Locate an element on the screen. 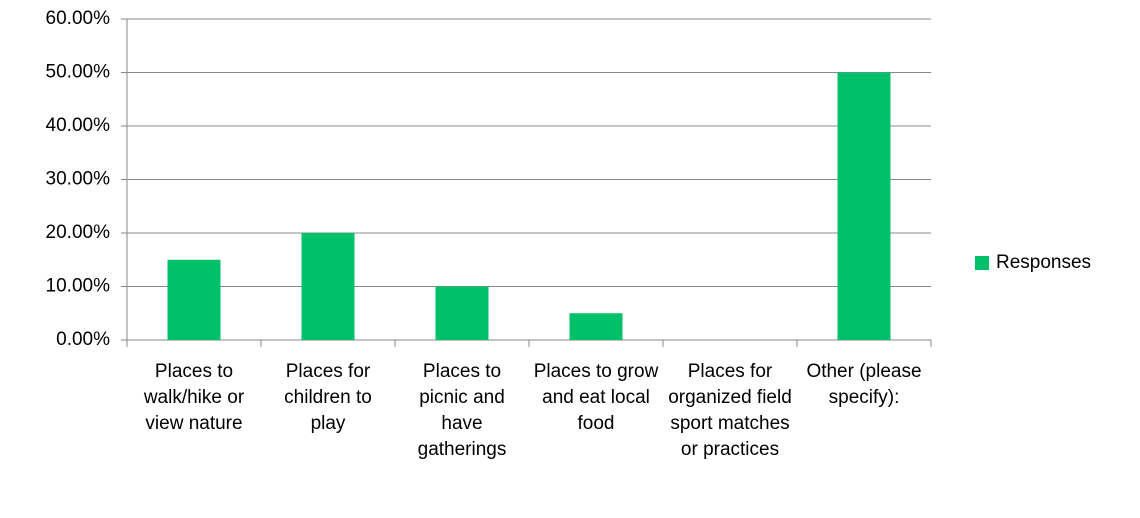  y-tick-label: 40.00% is located at coordinates (78, 125).